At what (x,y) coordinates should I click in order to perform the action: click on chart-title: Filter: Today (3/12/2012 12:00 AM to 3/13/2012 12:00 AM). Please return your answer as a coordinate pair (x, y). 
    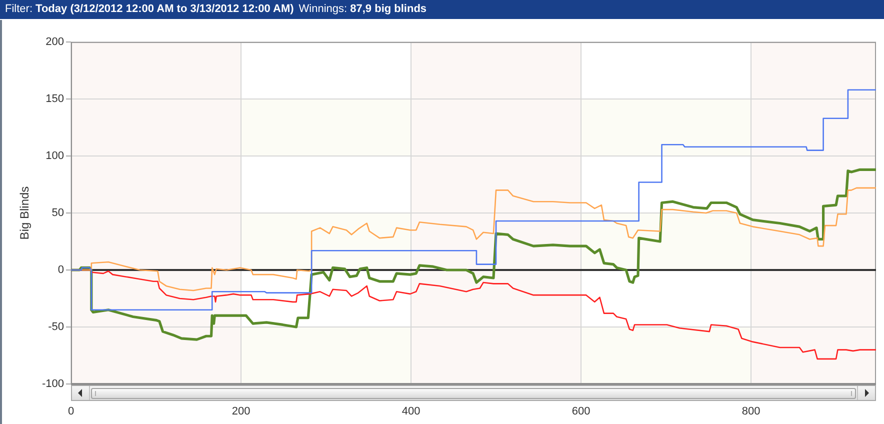
    Looking at the image, I should click on (149, 9).